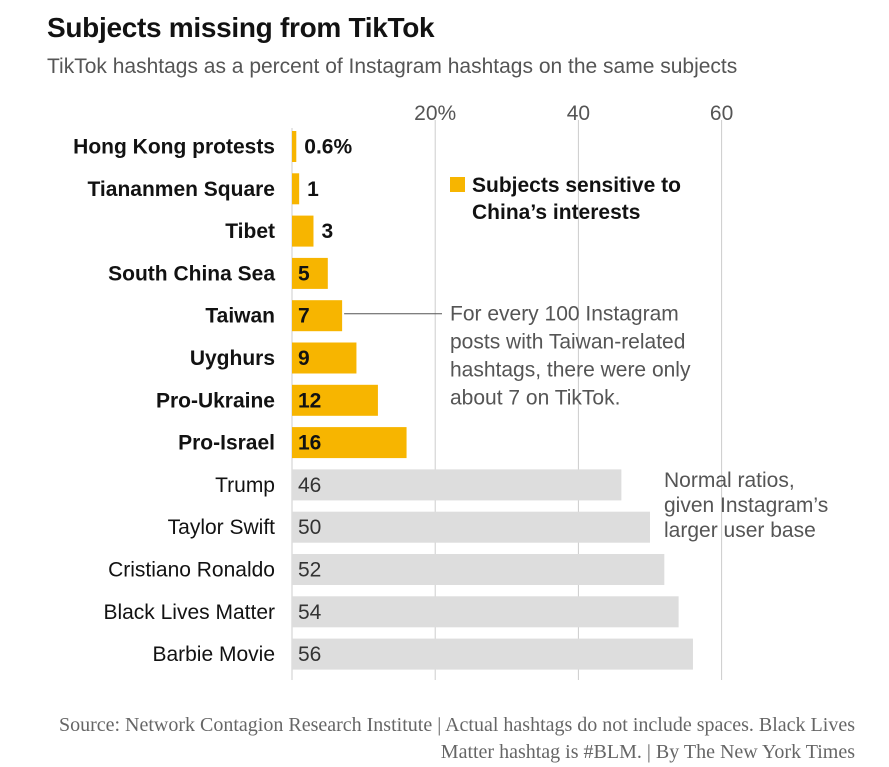 This screenshot has height=767, width=889. Describe the element at coordinates (309, 527) in the screenshot. I see `value-label-taylor-swift: 50` at that location.